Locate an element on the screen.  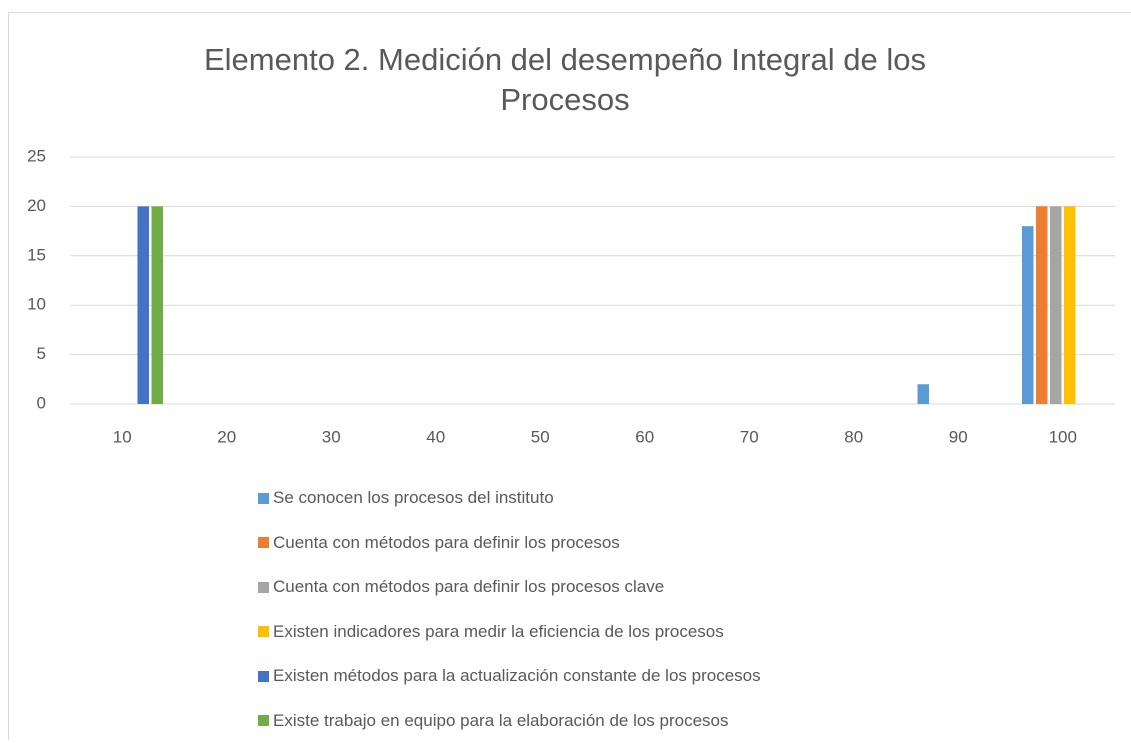
x-tick-label: 90 is located at coordinates (958, 436).